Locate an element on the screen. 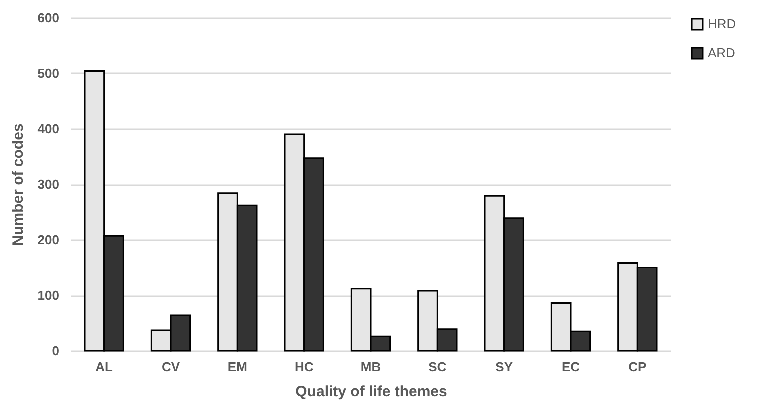 The width and height of the screenshot is (769, 416). legend-label: HRD is located at coordinates (722, 24).